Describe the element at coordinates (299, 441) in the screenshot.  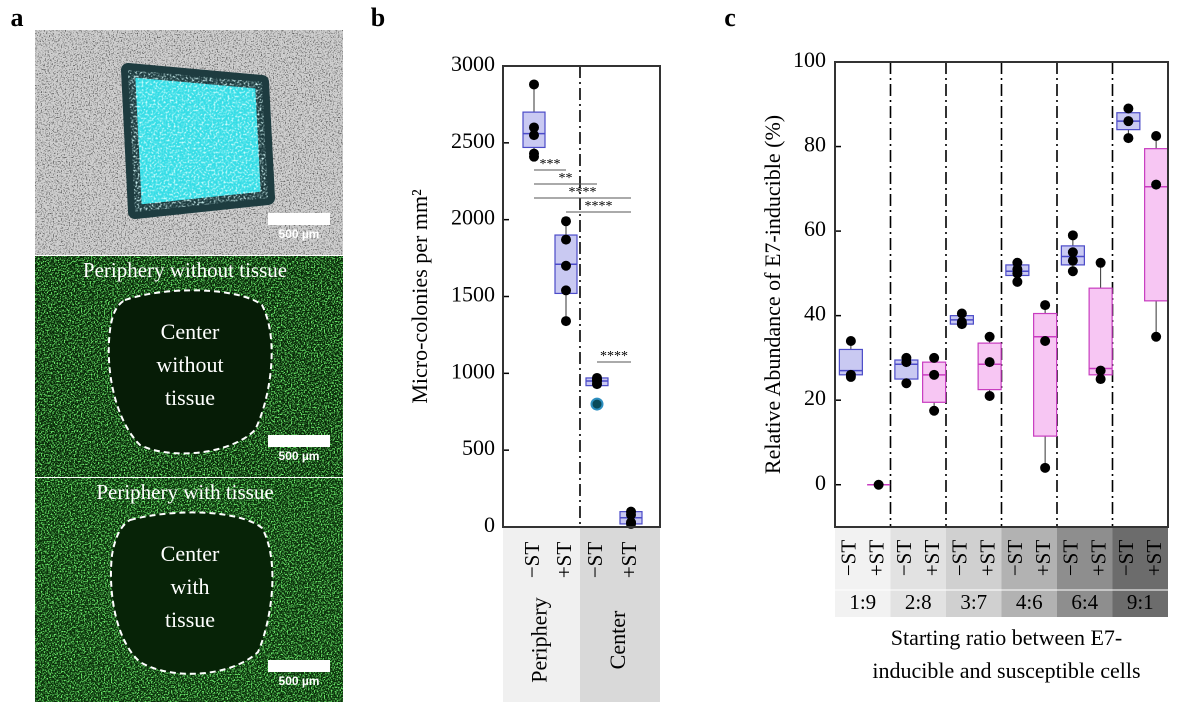
I see `scale-bar` at that location.